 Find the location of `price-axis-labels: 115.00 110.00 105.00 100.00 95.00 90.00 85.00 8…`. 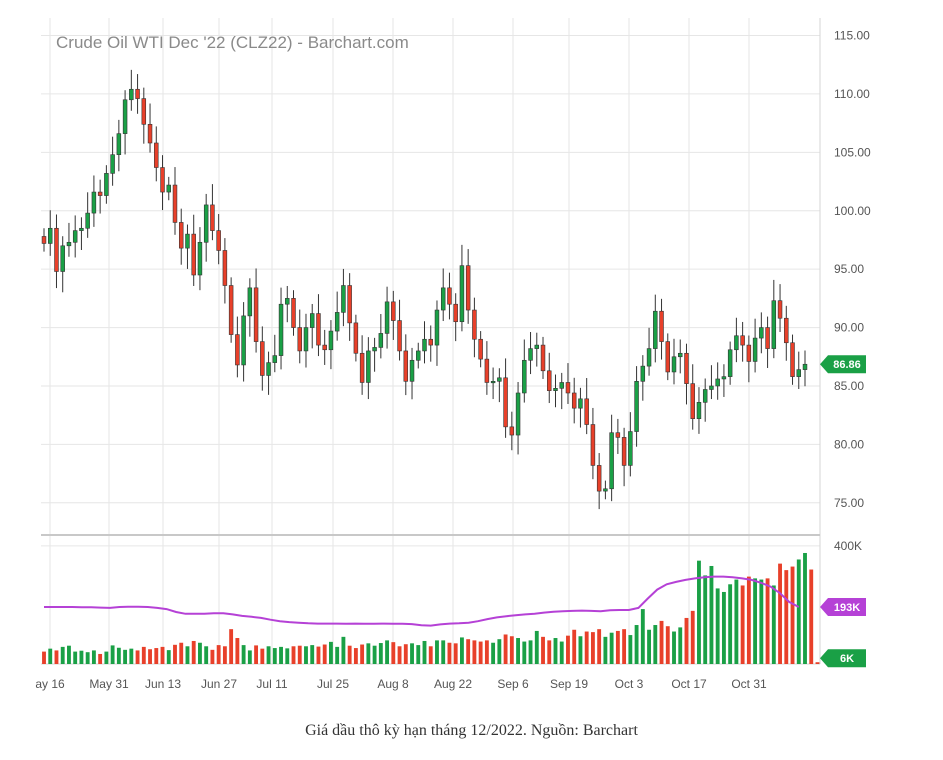

price-axis-labels: 115.00 110.00 105.00 100.00 95.00 90.00 85.00 8… is located at coordinates (852, 291).